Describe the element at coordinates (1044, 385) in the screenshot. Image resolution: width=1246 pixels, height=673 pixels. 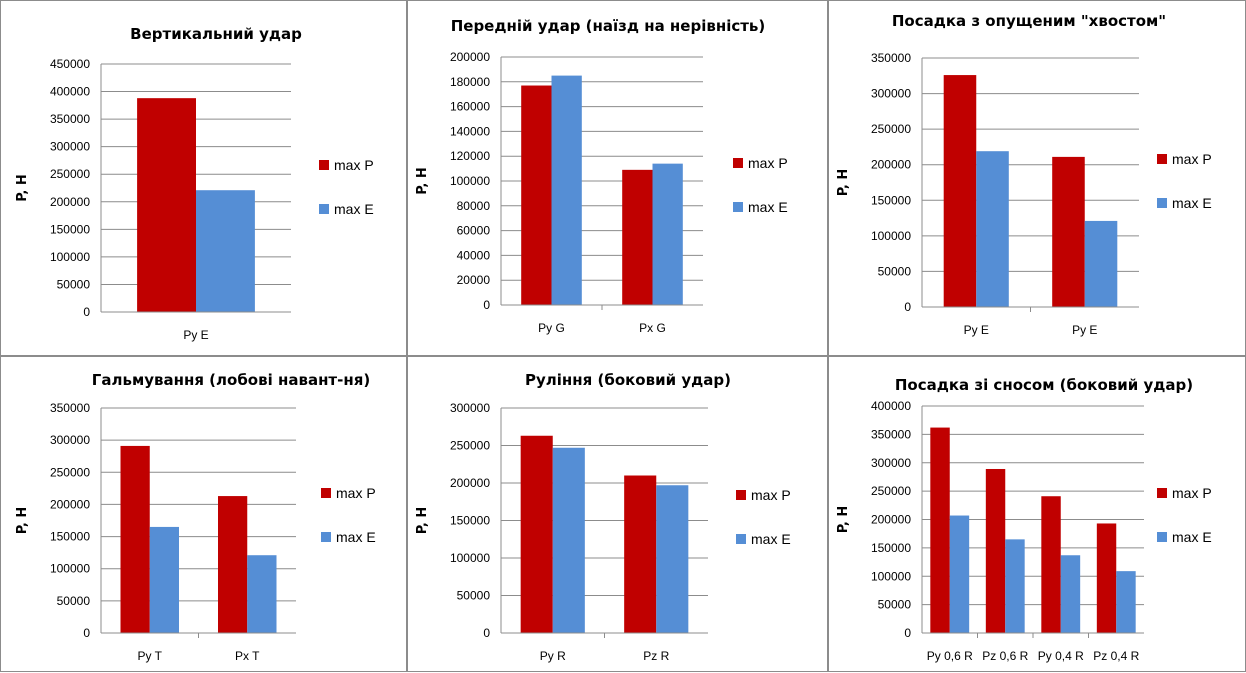
I see `chart-title: Посадка зі сносом (боковий удар)` at that location.